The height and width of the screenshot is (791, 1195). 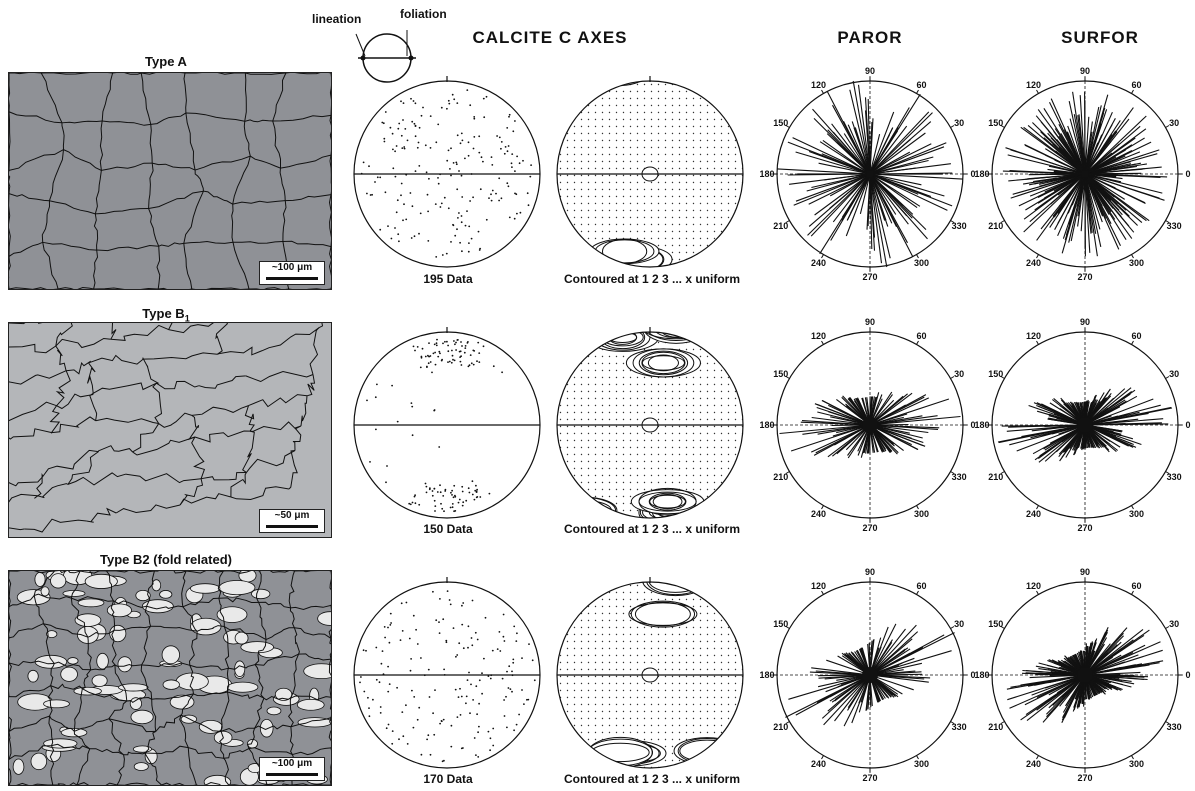 What do you see at coordinates (1100, 37) in the screenshot?
I see `surfor-title: SURFOR` at bounding box center [1100, 37].